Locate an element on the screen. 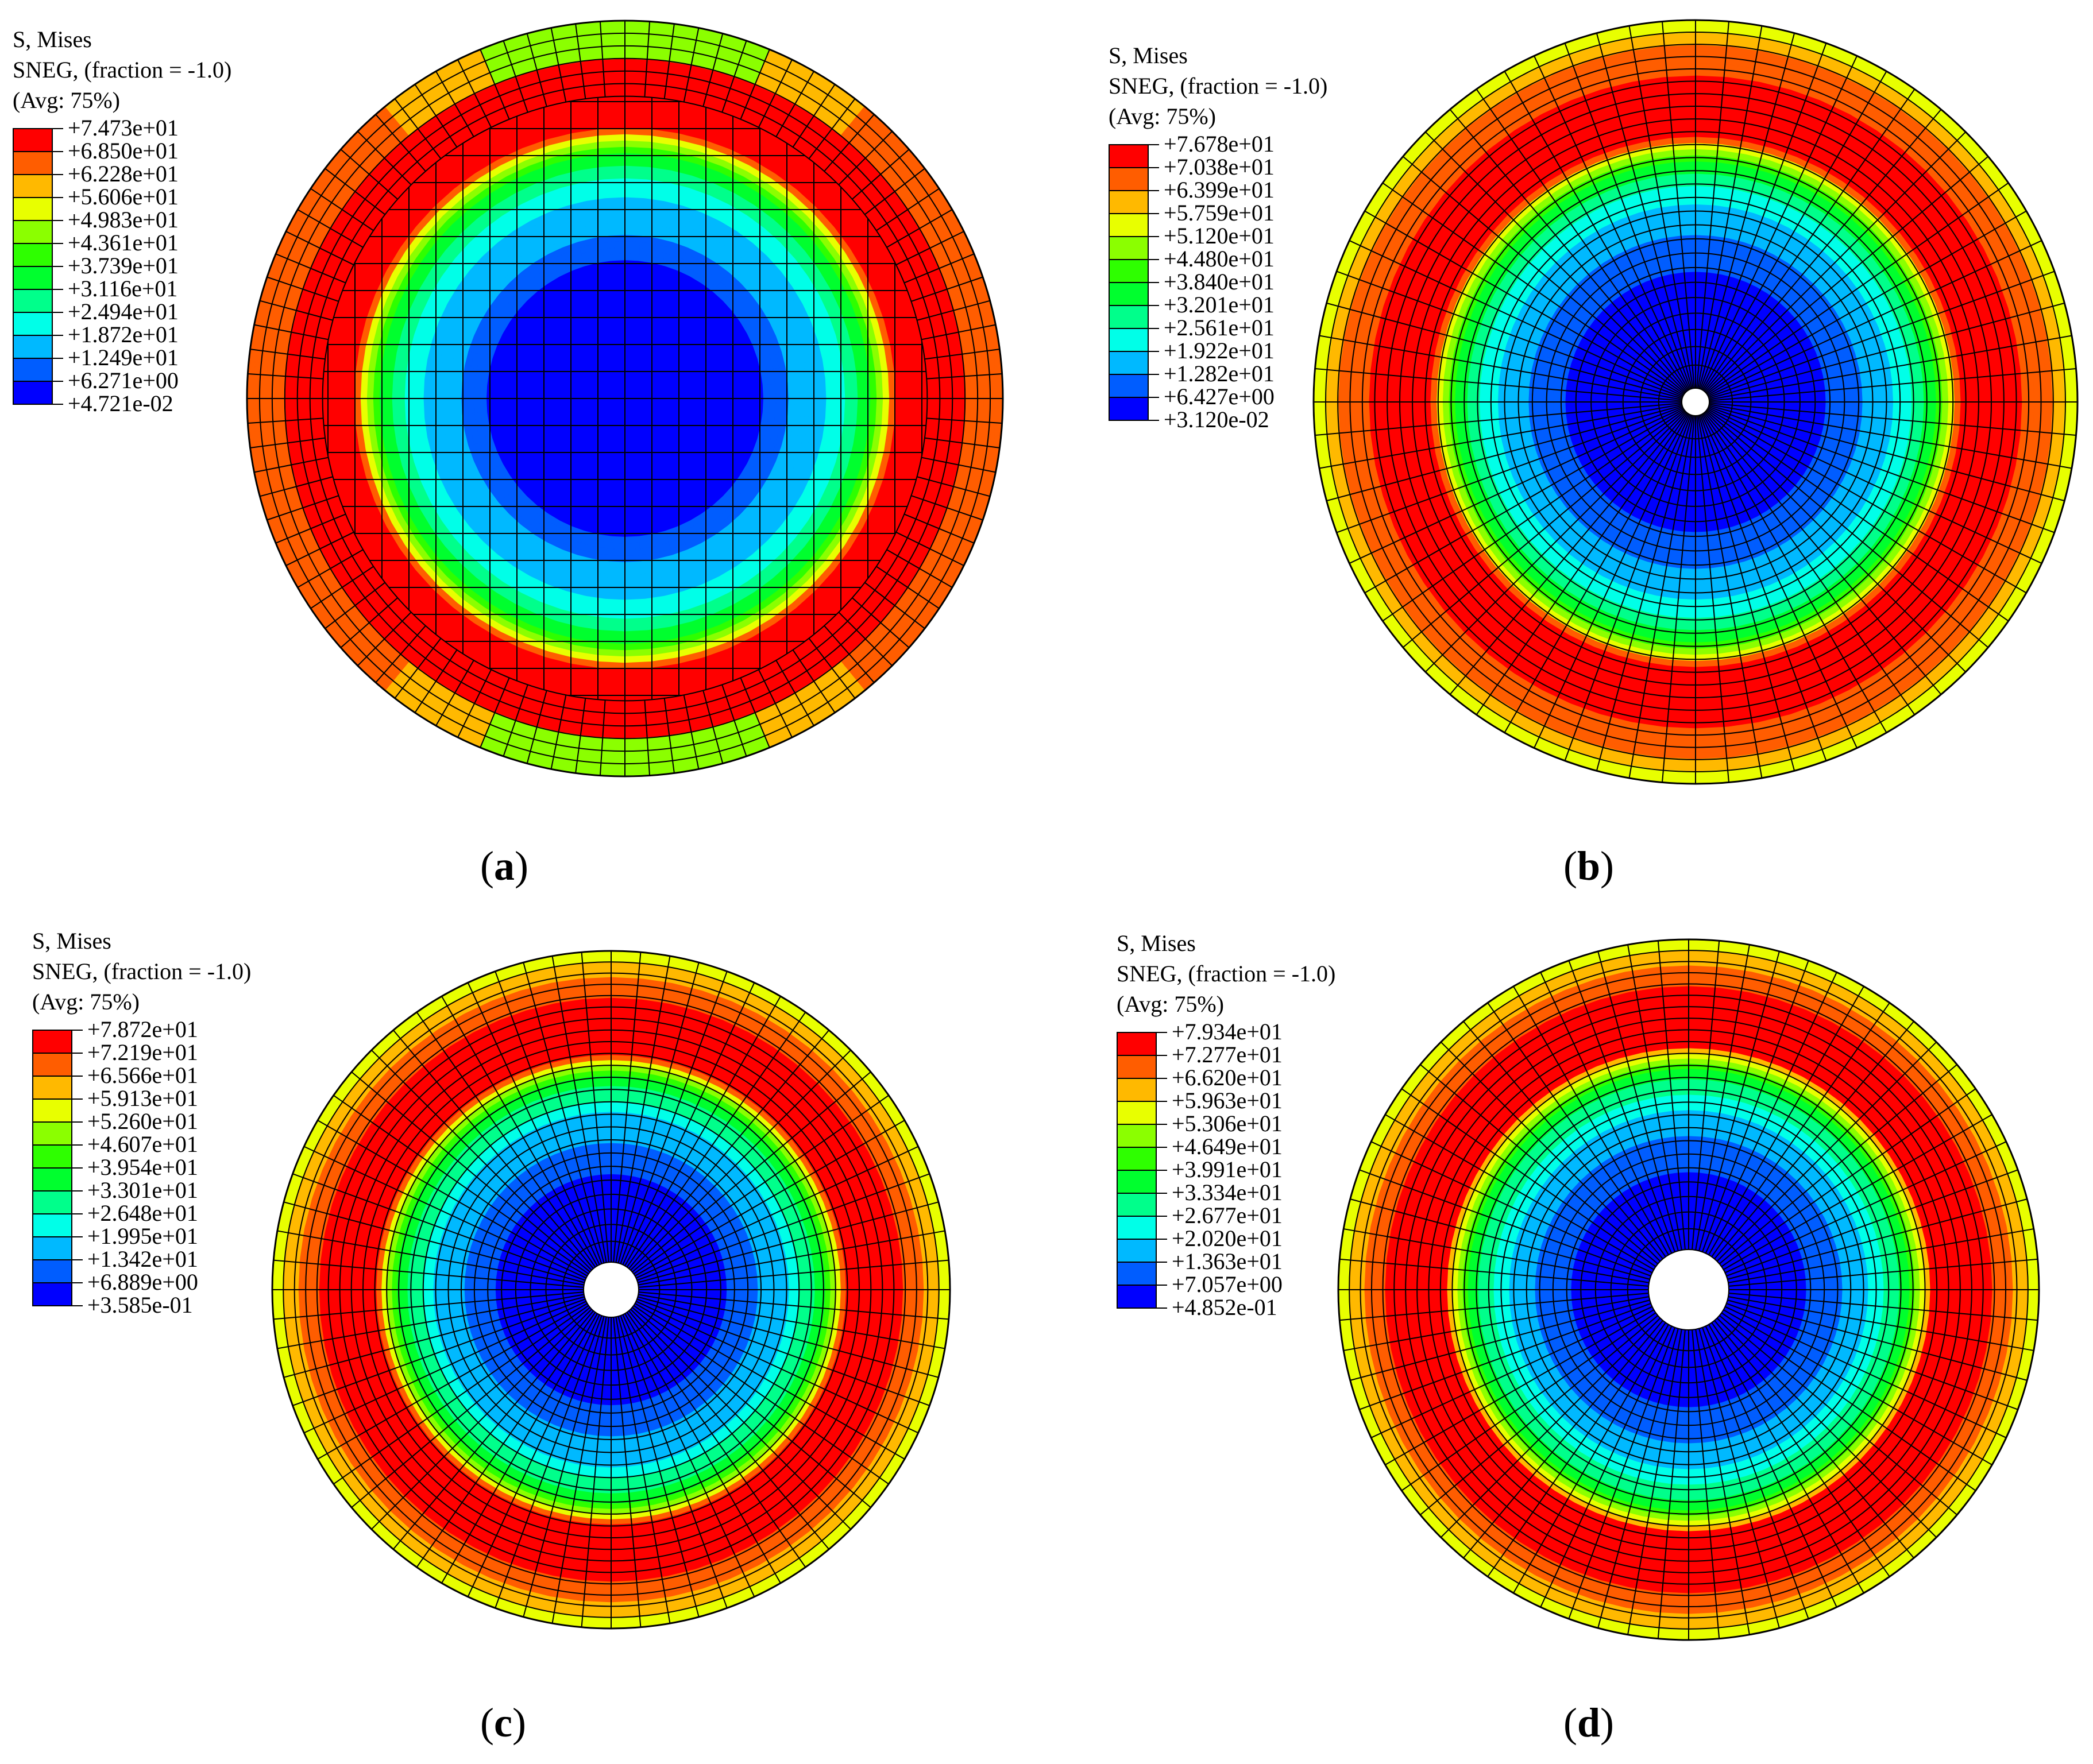  legend-value: +3.739e+01 is located at coordinates (115, 265).